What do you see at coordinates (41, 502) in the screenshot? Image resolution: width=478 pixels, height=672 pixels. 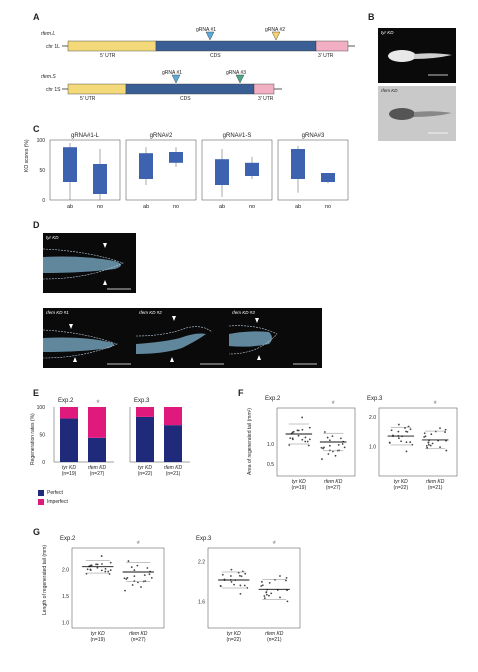 I see `legend-swatch-imperfect` at bounding box center [41, 502].